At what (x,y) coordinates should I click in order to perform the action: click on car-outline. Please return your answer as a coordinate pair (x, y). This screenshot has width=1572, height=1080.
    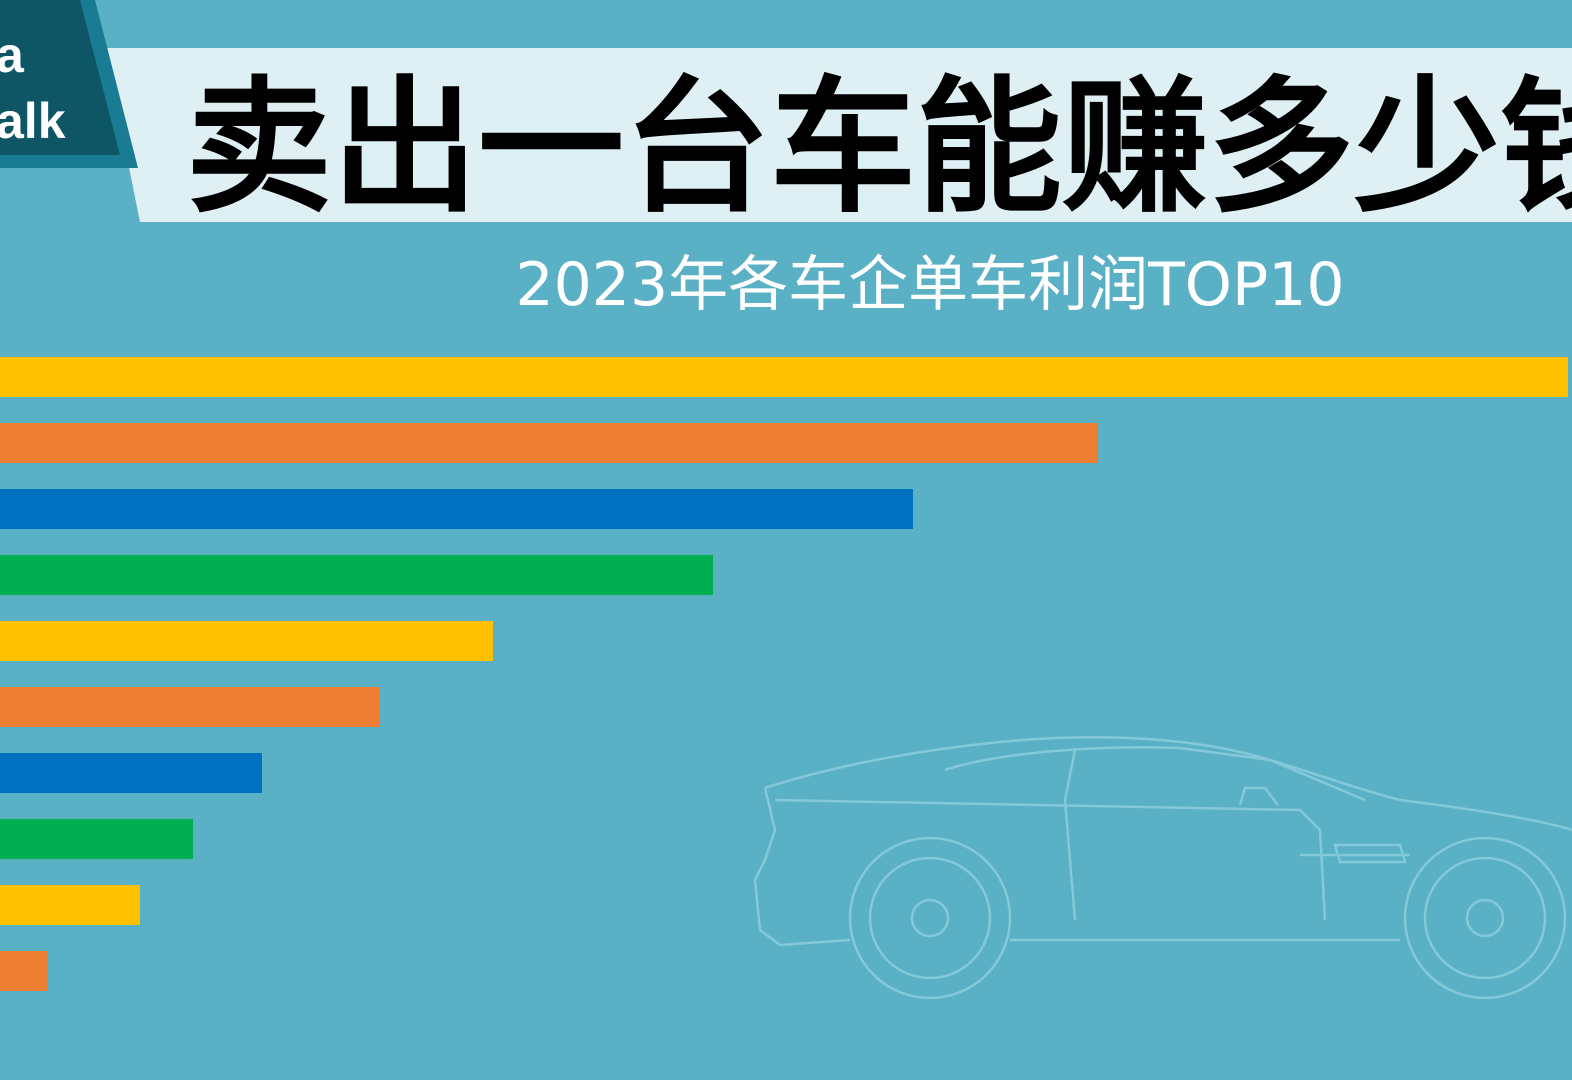
    Looking at the image, I should click on (1162, 868).